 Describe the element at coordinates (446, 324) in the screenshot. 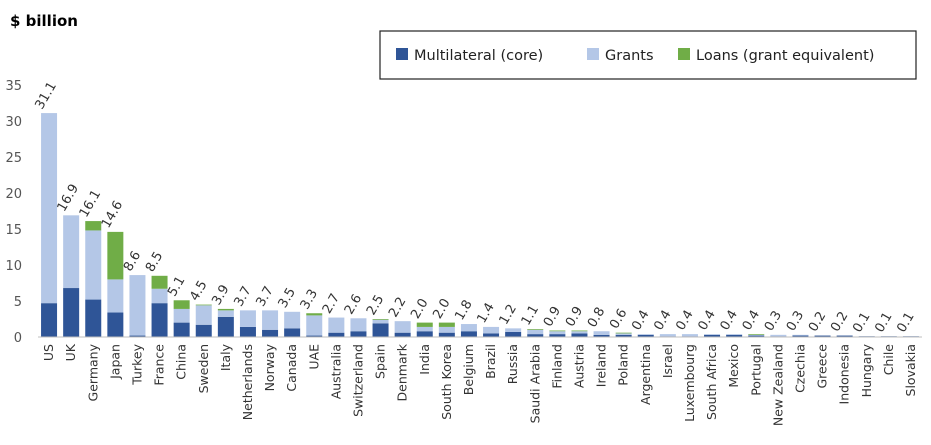

I see `bar-loans-grant-equivalent--south-korea` at that location.